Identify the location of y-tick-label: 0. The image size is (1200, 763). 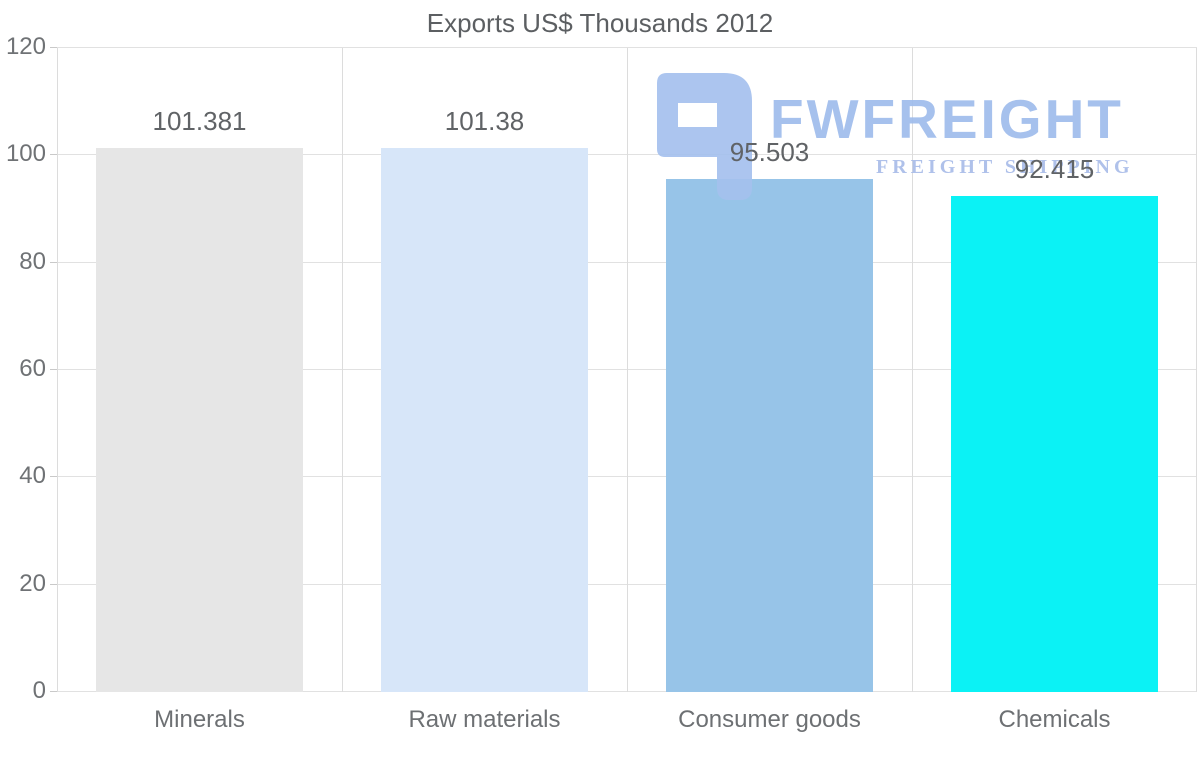
(39, 690).